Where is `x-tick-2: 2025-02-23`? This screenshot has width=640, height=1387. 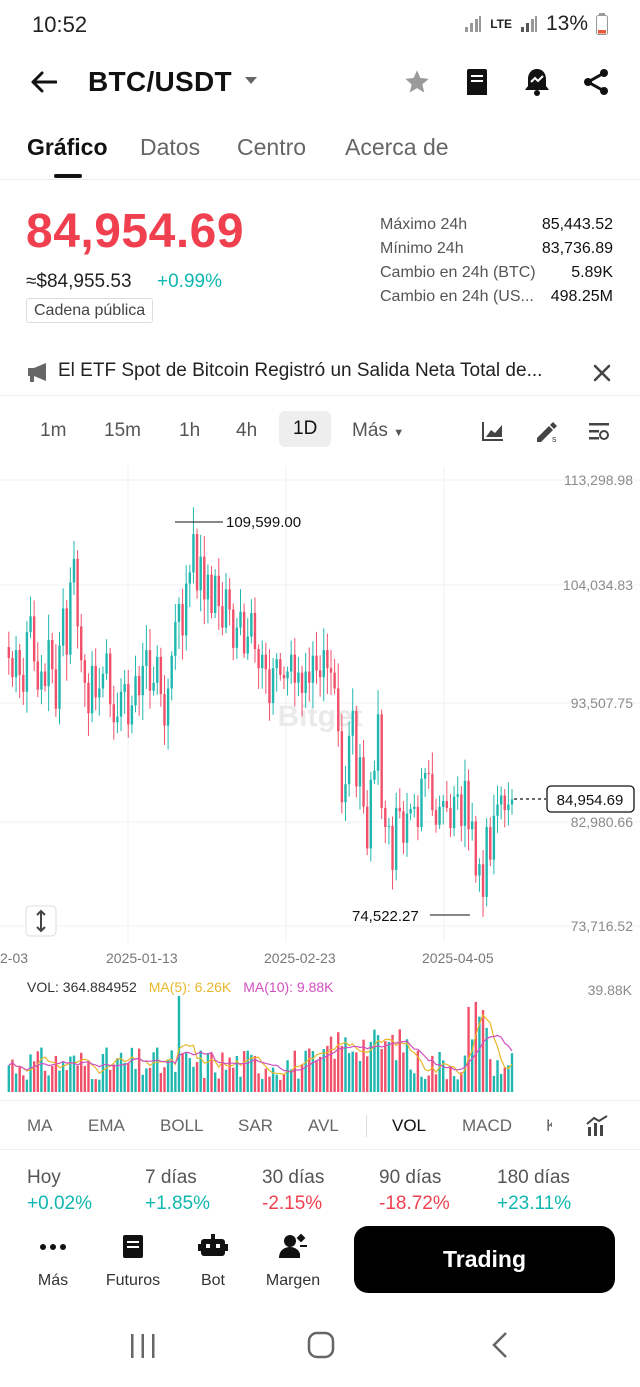
x-tick-2: 2025-02-23 is located at coordinates (300, 958).